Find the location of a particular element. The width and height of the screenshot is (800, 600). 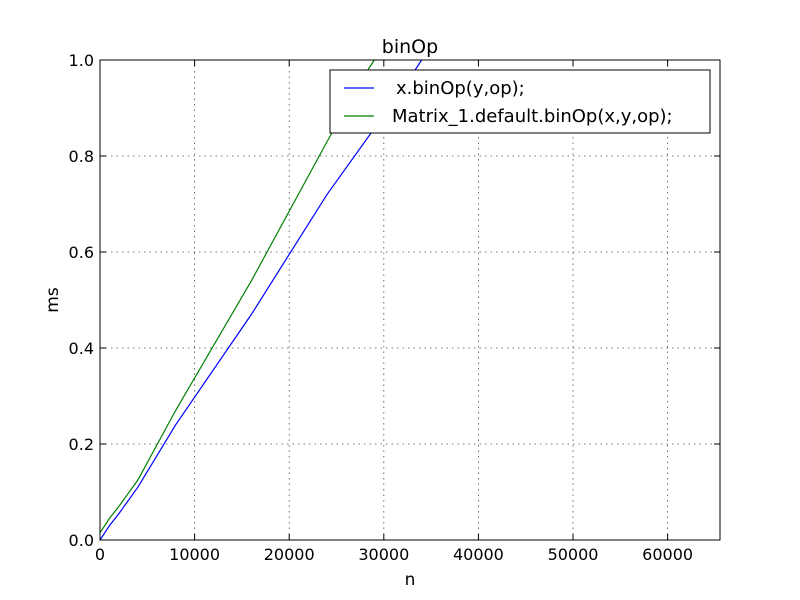

y-tick-label: 0.4 is located at coordinates (81, 348).